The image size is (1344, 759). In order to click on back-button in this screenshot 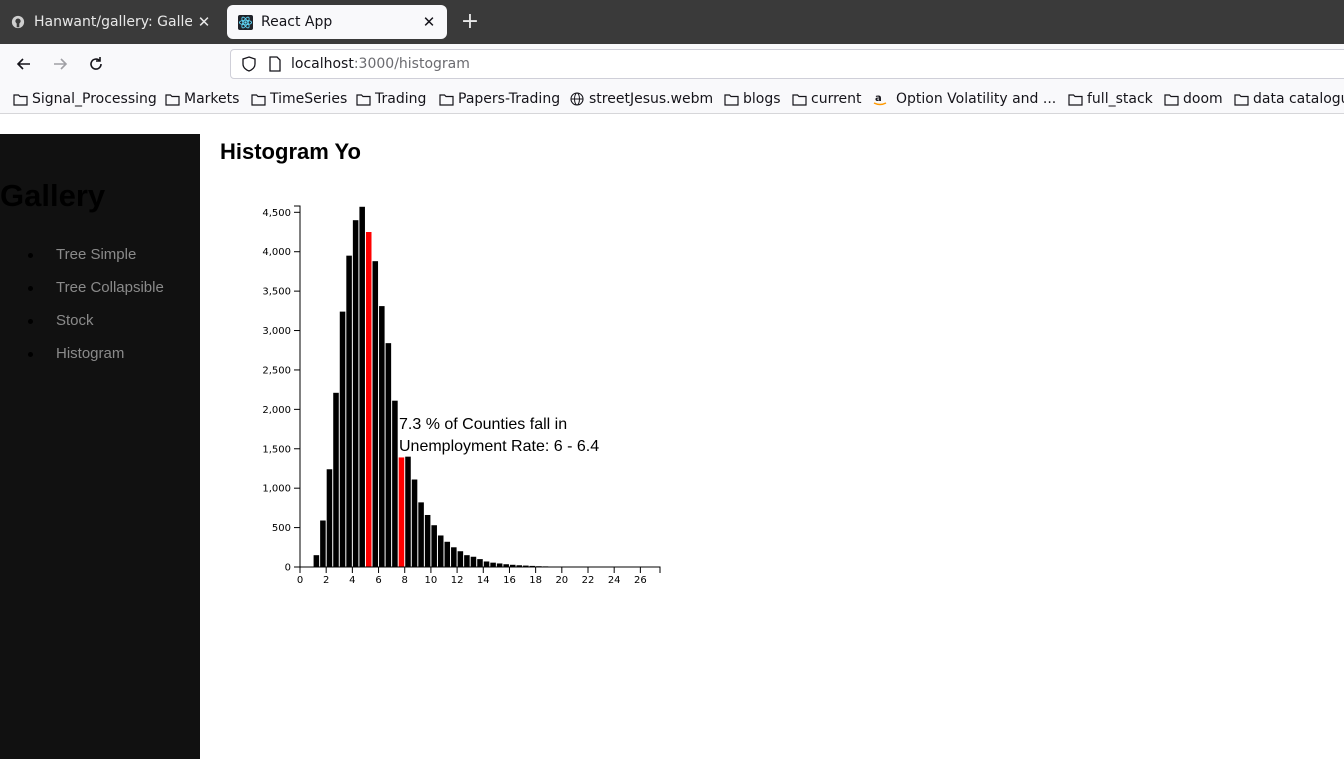, I will do `click(24, 64)`.